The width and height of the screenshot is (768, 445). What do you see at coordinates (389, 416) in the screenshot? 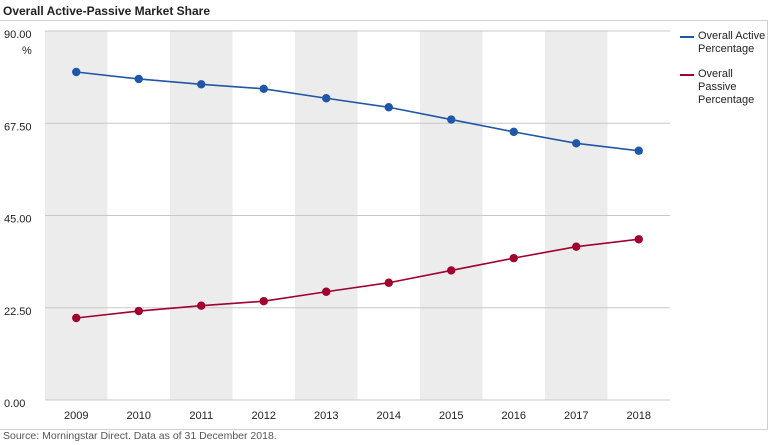
I see `x-tick-label: 2014` at bounding box center [389, 416].